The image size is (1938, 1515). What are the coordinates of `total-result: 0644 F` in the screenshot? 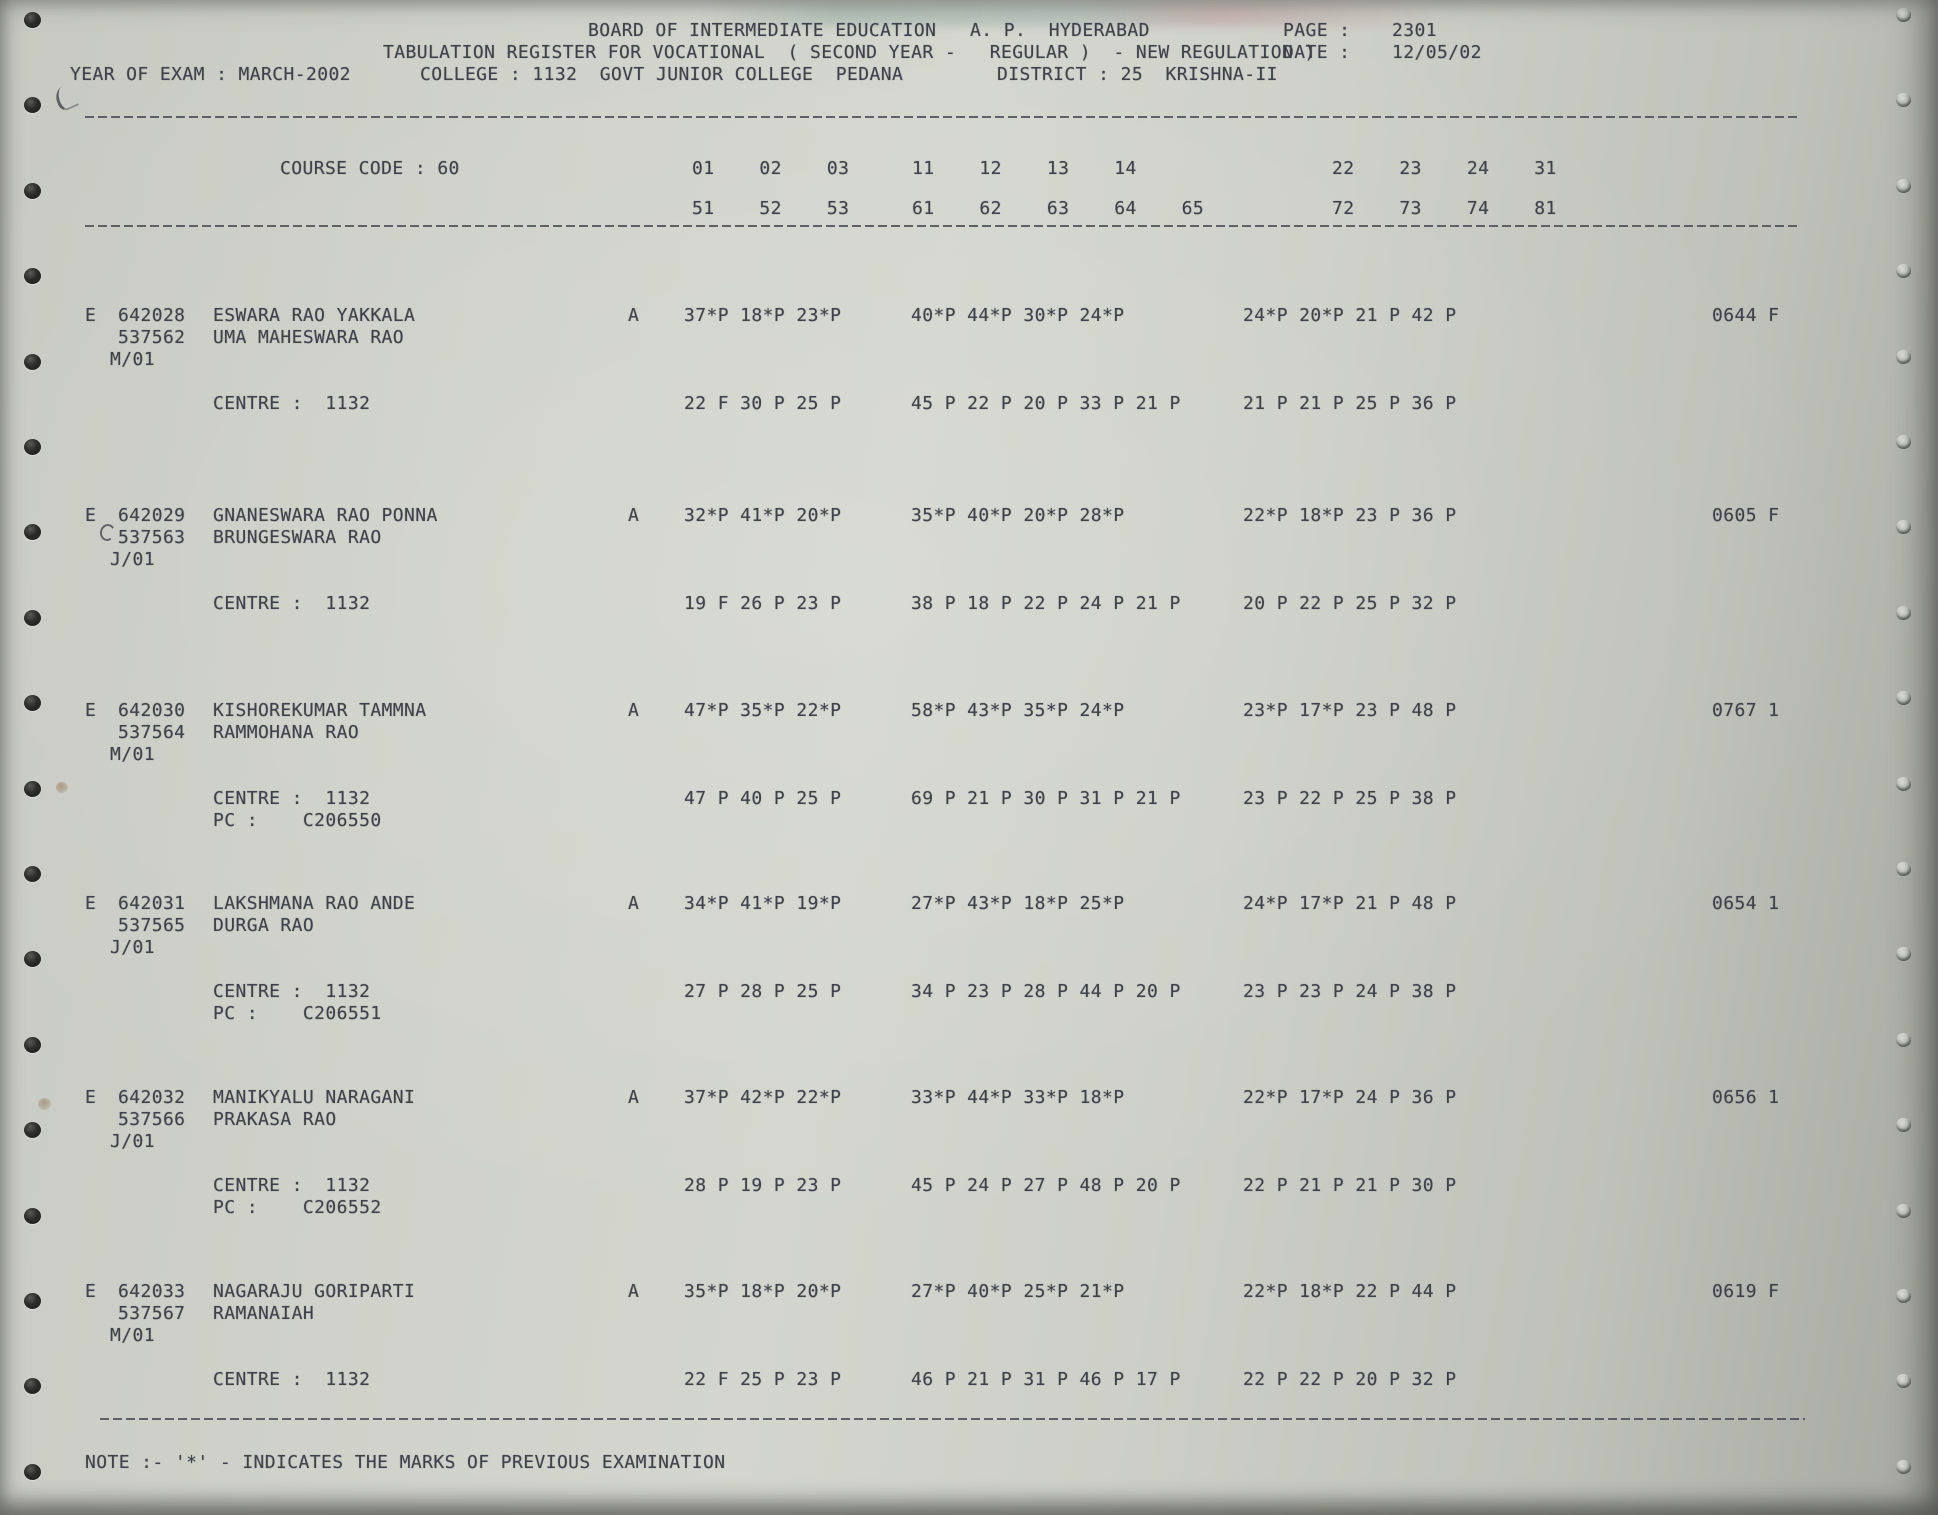 It's located at (1746, 315).